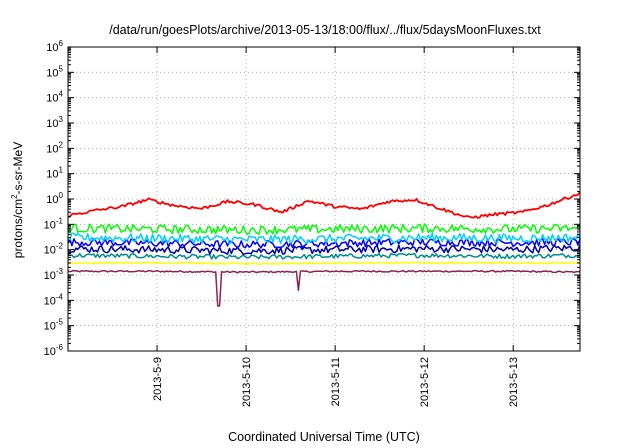 This screenshot has width=640, height=448. I want to click on y-tick-label: 10⁻⁵, so click(54, 325).